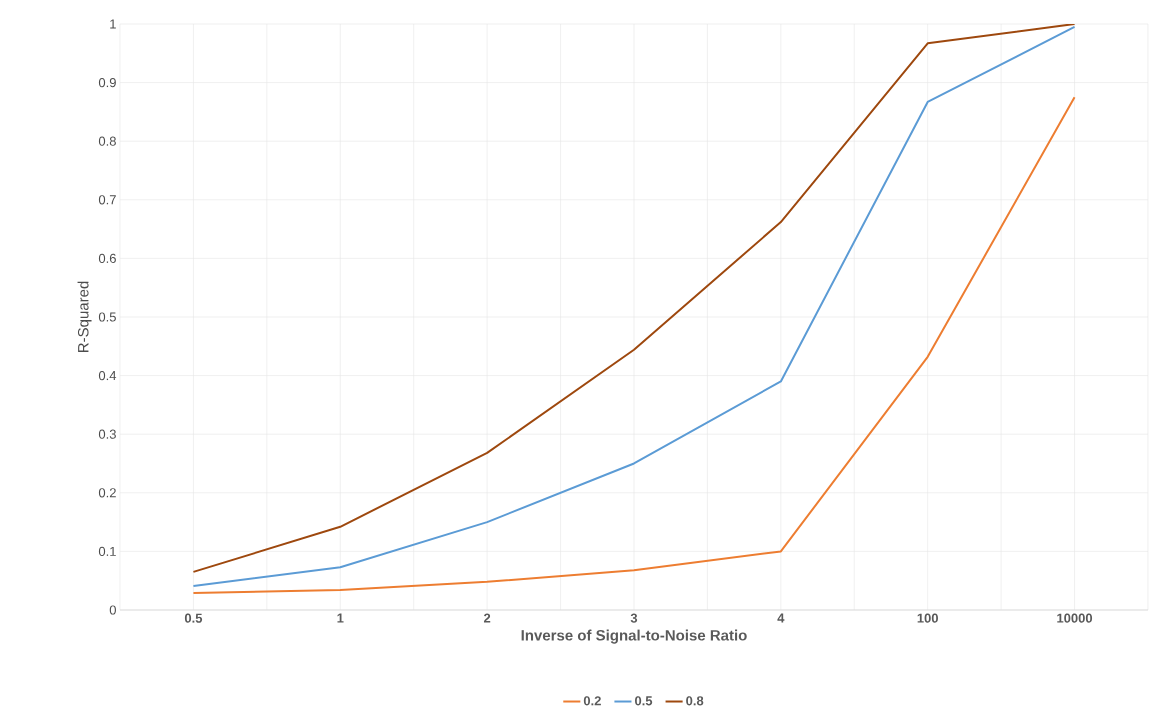 The width and height of the screenshot is (1164, 722). I want to click on y-tick-label: 0.8, so click(107, 141).